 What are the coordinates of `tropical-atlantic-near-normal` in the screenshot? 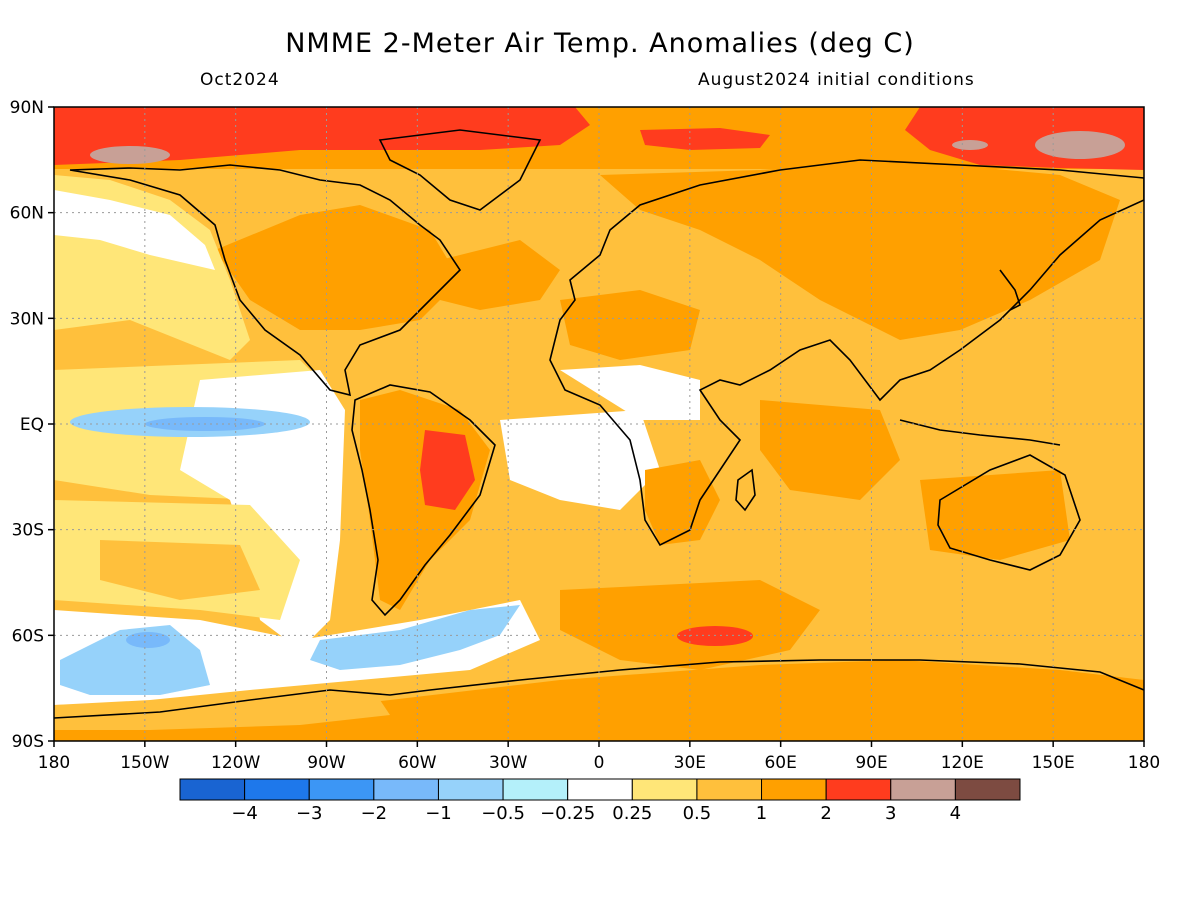 It's located at (580, 460).